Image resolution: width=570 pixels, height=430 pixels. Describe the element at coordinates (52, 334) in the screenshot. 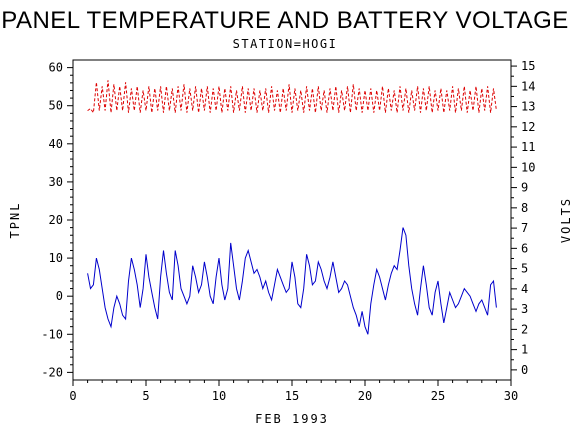

I see `y-left-tick-label: -10` at that location.